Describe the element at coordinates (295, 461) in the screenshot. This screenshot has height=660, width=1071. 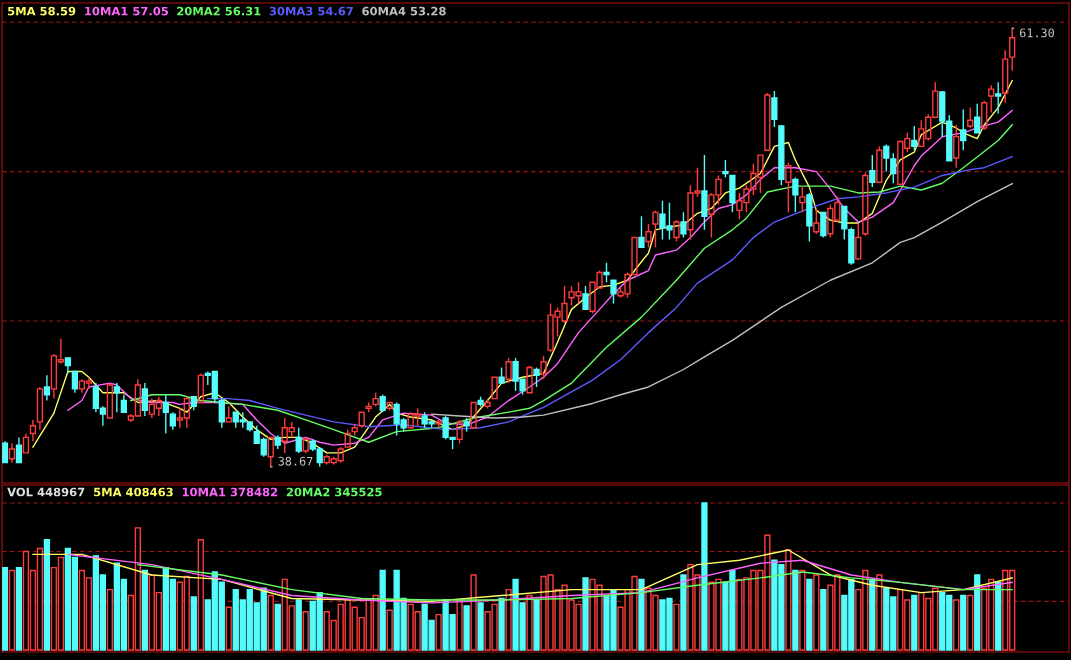
I see `annotation: 38.67` at that location.